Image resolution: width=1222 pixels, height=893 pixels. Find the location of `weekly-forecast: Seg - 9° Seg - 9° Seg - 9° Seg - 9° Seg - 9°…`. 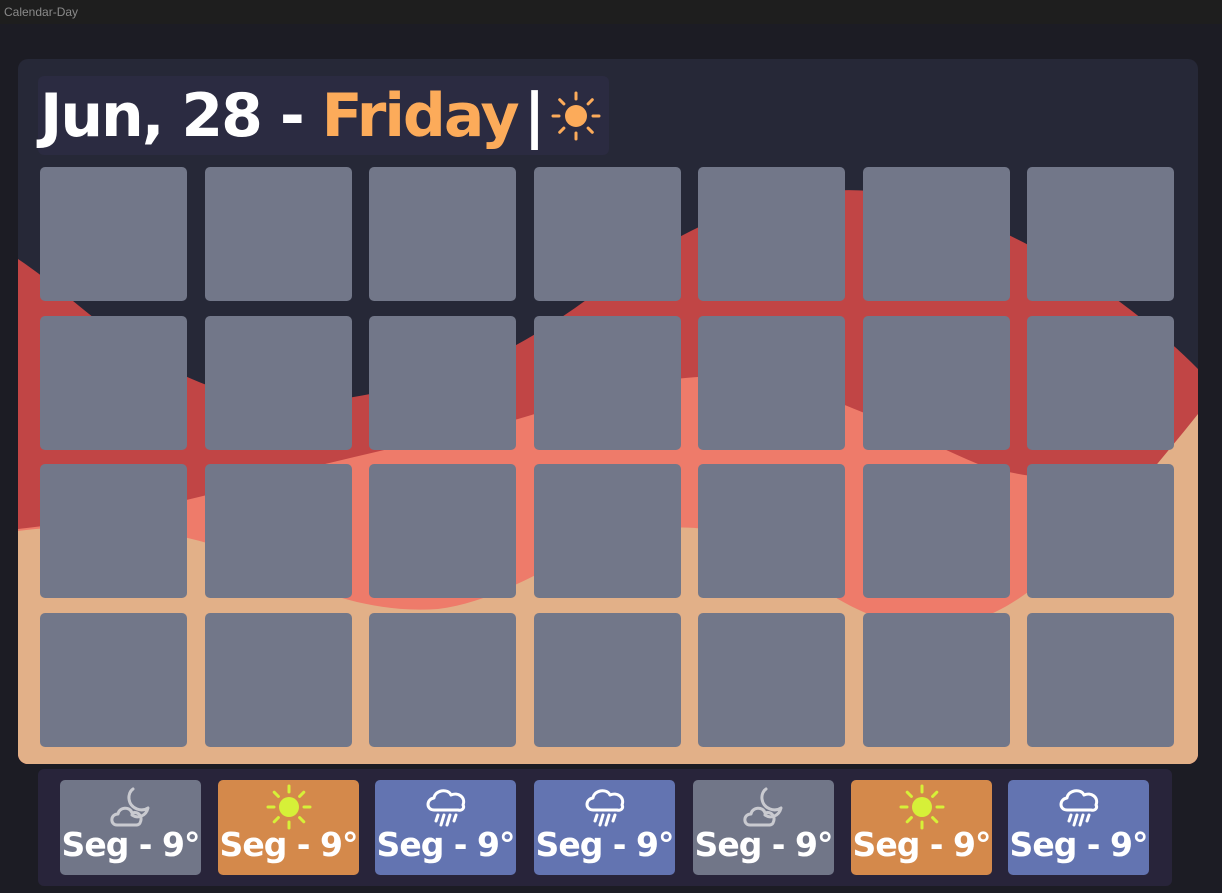

weekly-forecast: Seg - 9° Seg - 9° Seg - 9° Seg - 9° Seg - 9°… is located at coordinates (605, 827).